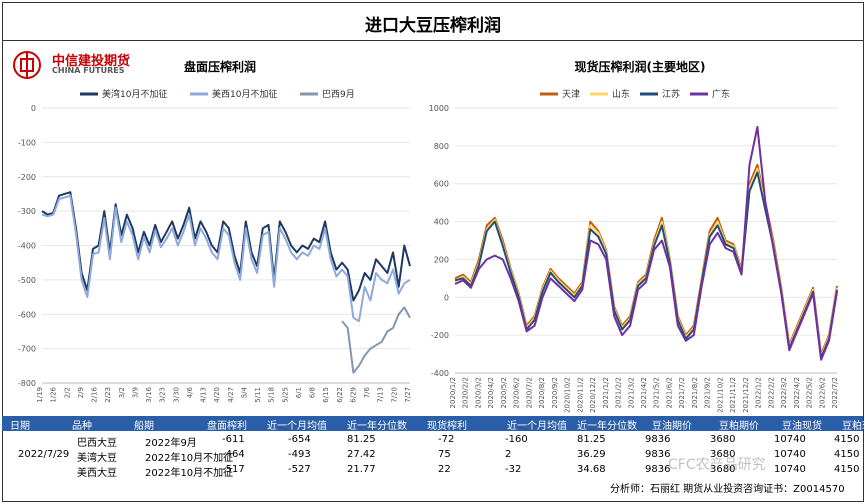 This screenshot has height=504, width=865. What do you see at coordinates (619, 392) in the screenshot?
I see `x-tick-label: 2021/2/2` at bounding box center [619, 392].